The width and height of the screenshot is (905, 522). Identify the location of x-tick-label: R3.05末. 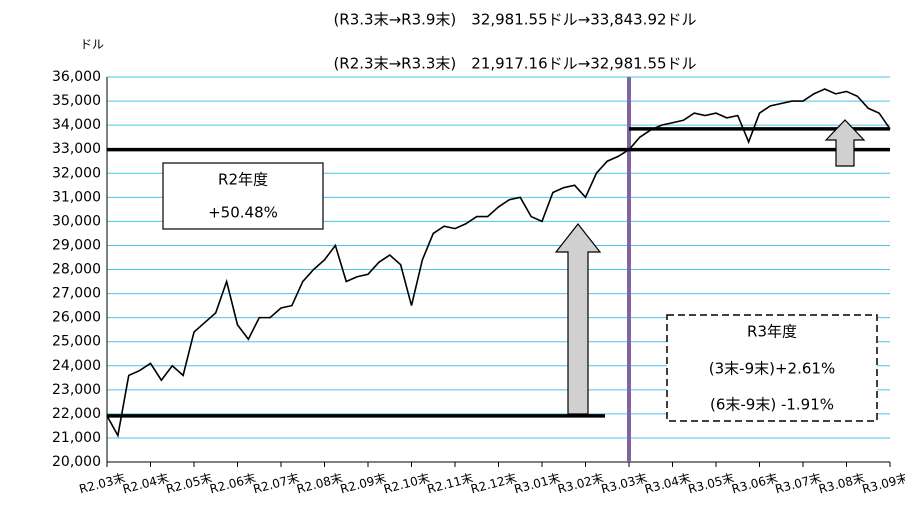
(711, 484).